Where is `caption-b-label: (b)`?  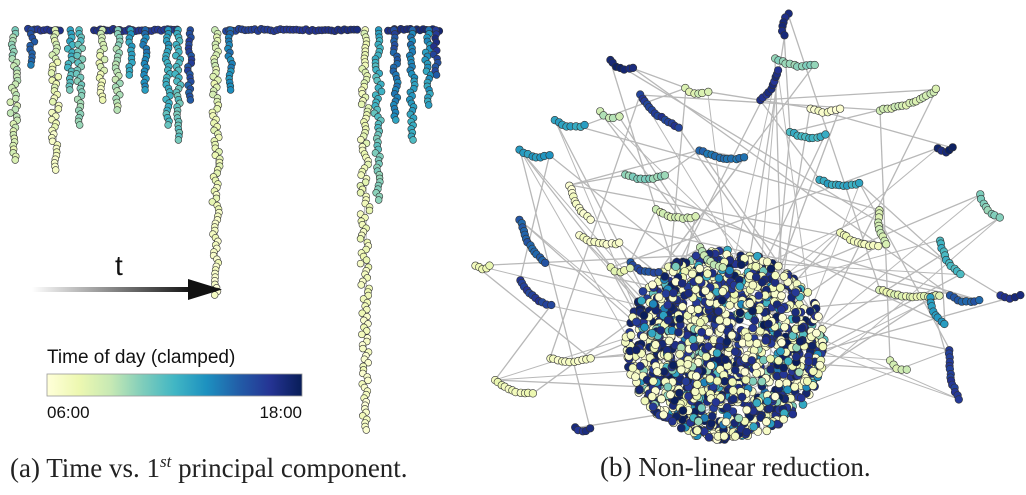
caption-b-label: (b) is located at coordinates (616, 467).